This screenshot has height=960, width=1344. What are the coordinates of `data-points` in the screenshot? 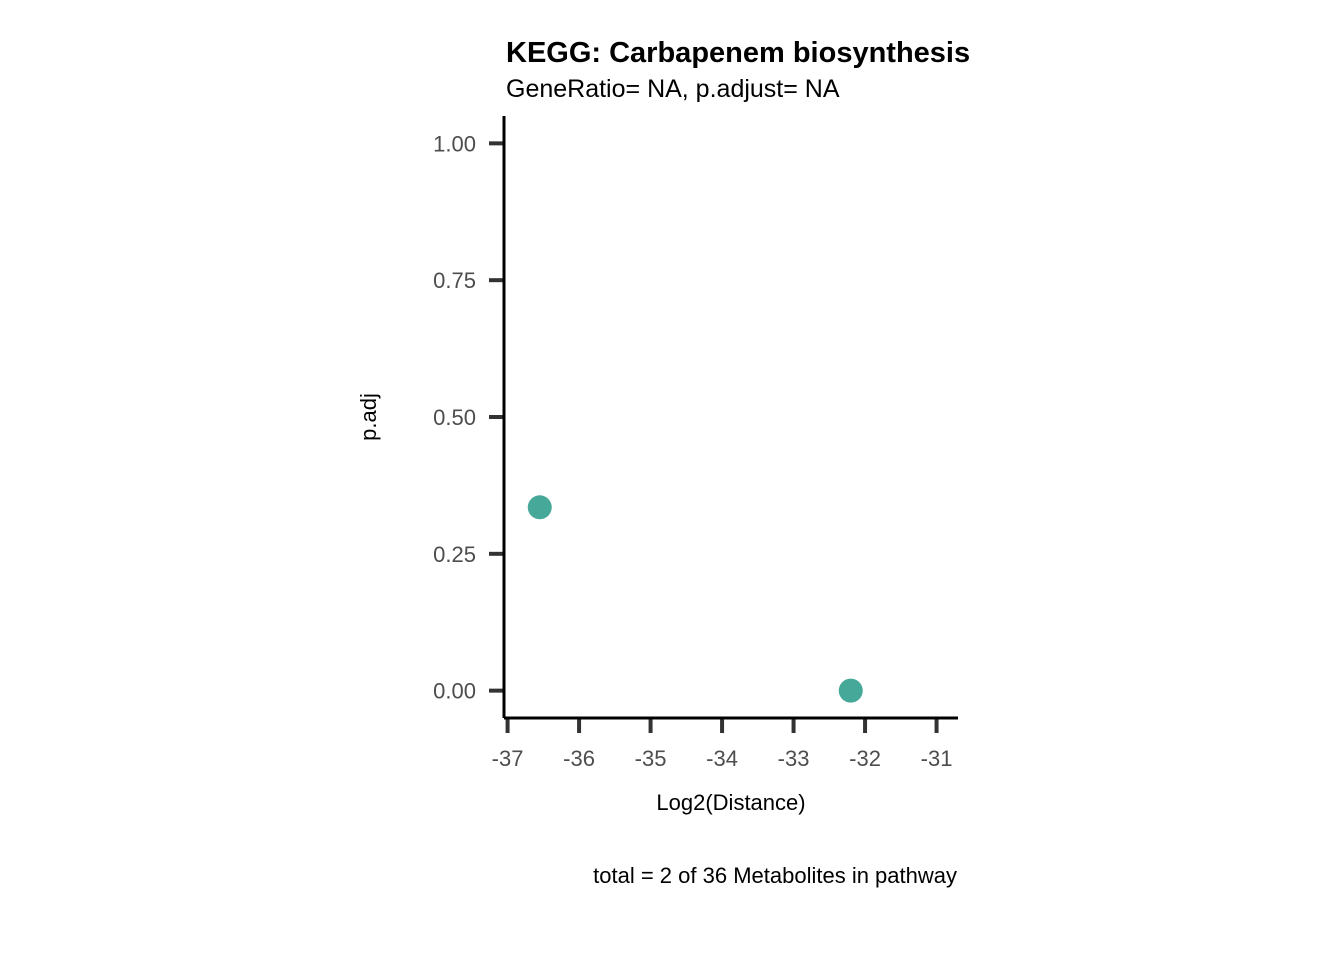 It's located at (695, 599).